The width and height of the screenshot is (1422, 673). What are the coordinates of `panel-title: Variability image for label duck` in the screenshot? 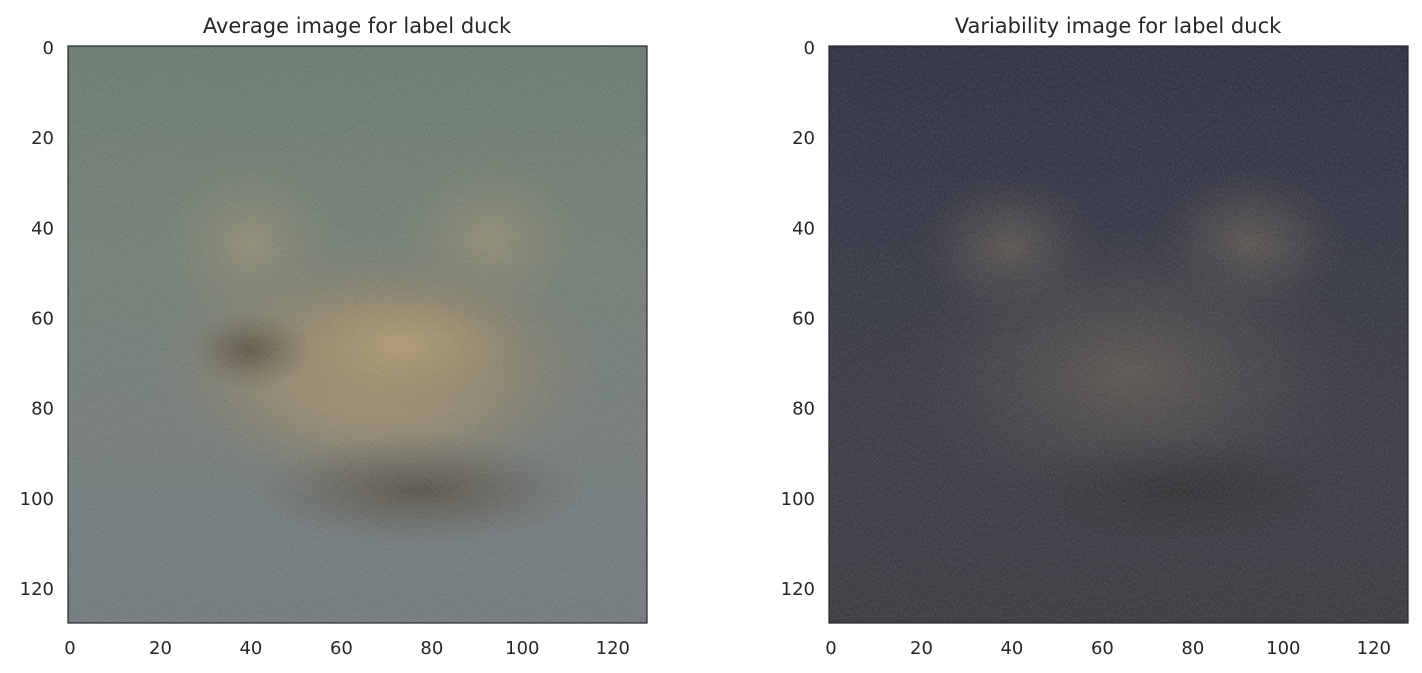 It's located at (1118, 26).